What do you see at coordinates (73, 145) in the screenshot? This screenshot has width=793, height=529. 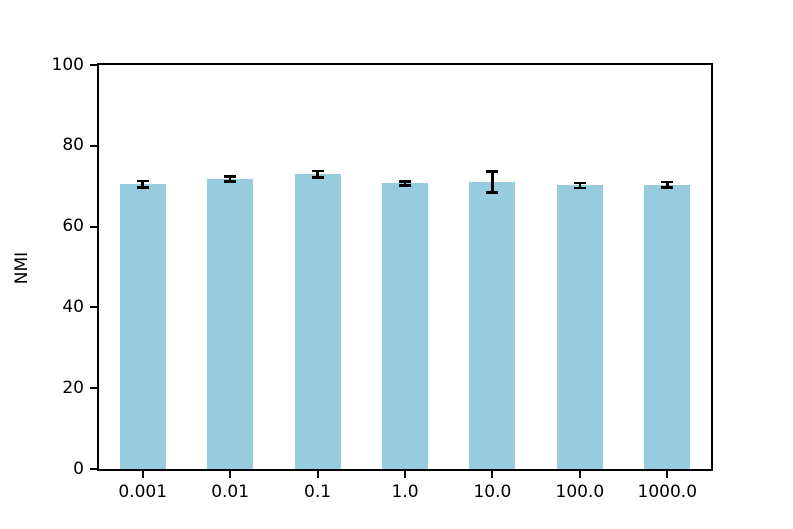 I see `y-tick-label: 80` at bounding box center [73, 145].